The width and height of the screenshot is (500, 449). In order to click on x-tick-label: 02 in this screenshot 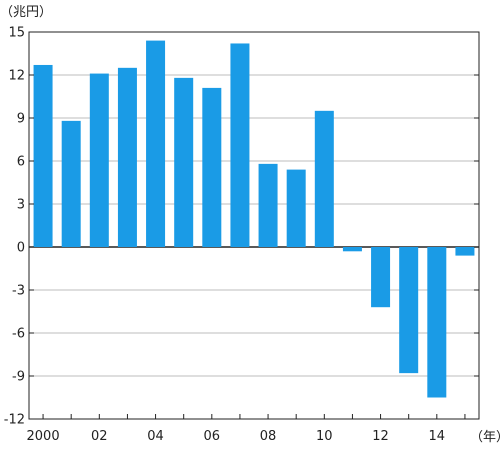, I will do `click(99, 436)`.